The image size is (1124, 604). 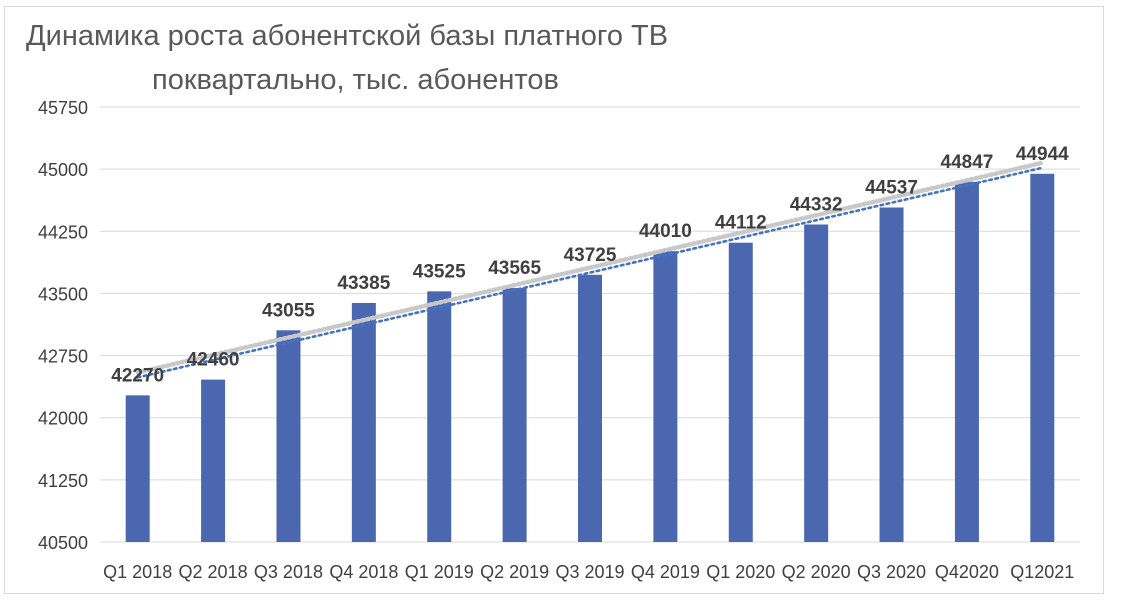 I want to click on chart-title-line-2: поквартально, тыс. абонентов, so click(x=355, y=80).